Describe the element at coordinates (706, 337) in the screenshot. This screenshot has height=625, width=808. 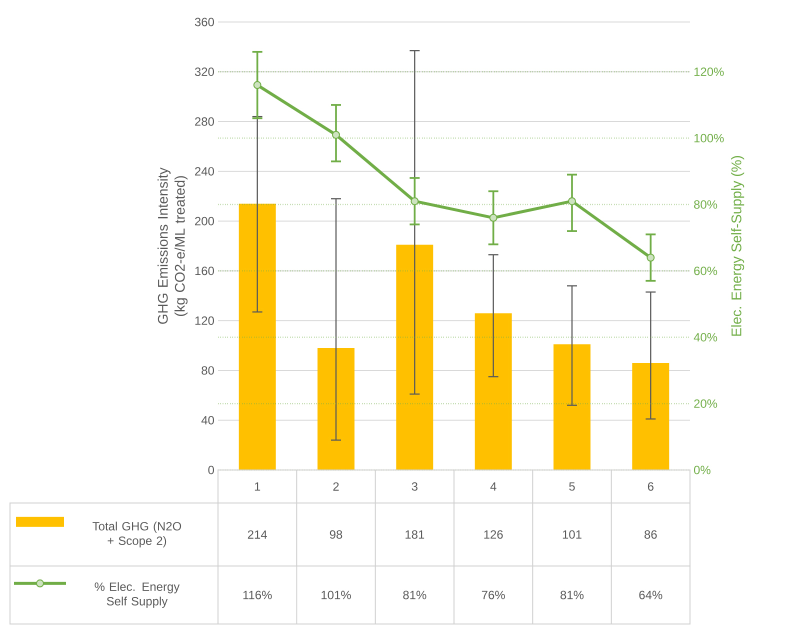
I see `y2-tick-label: 40%` at that location.